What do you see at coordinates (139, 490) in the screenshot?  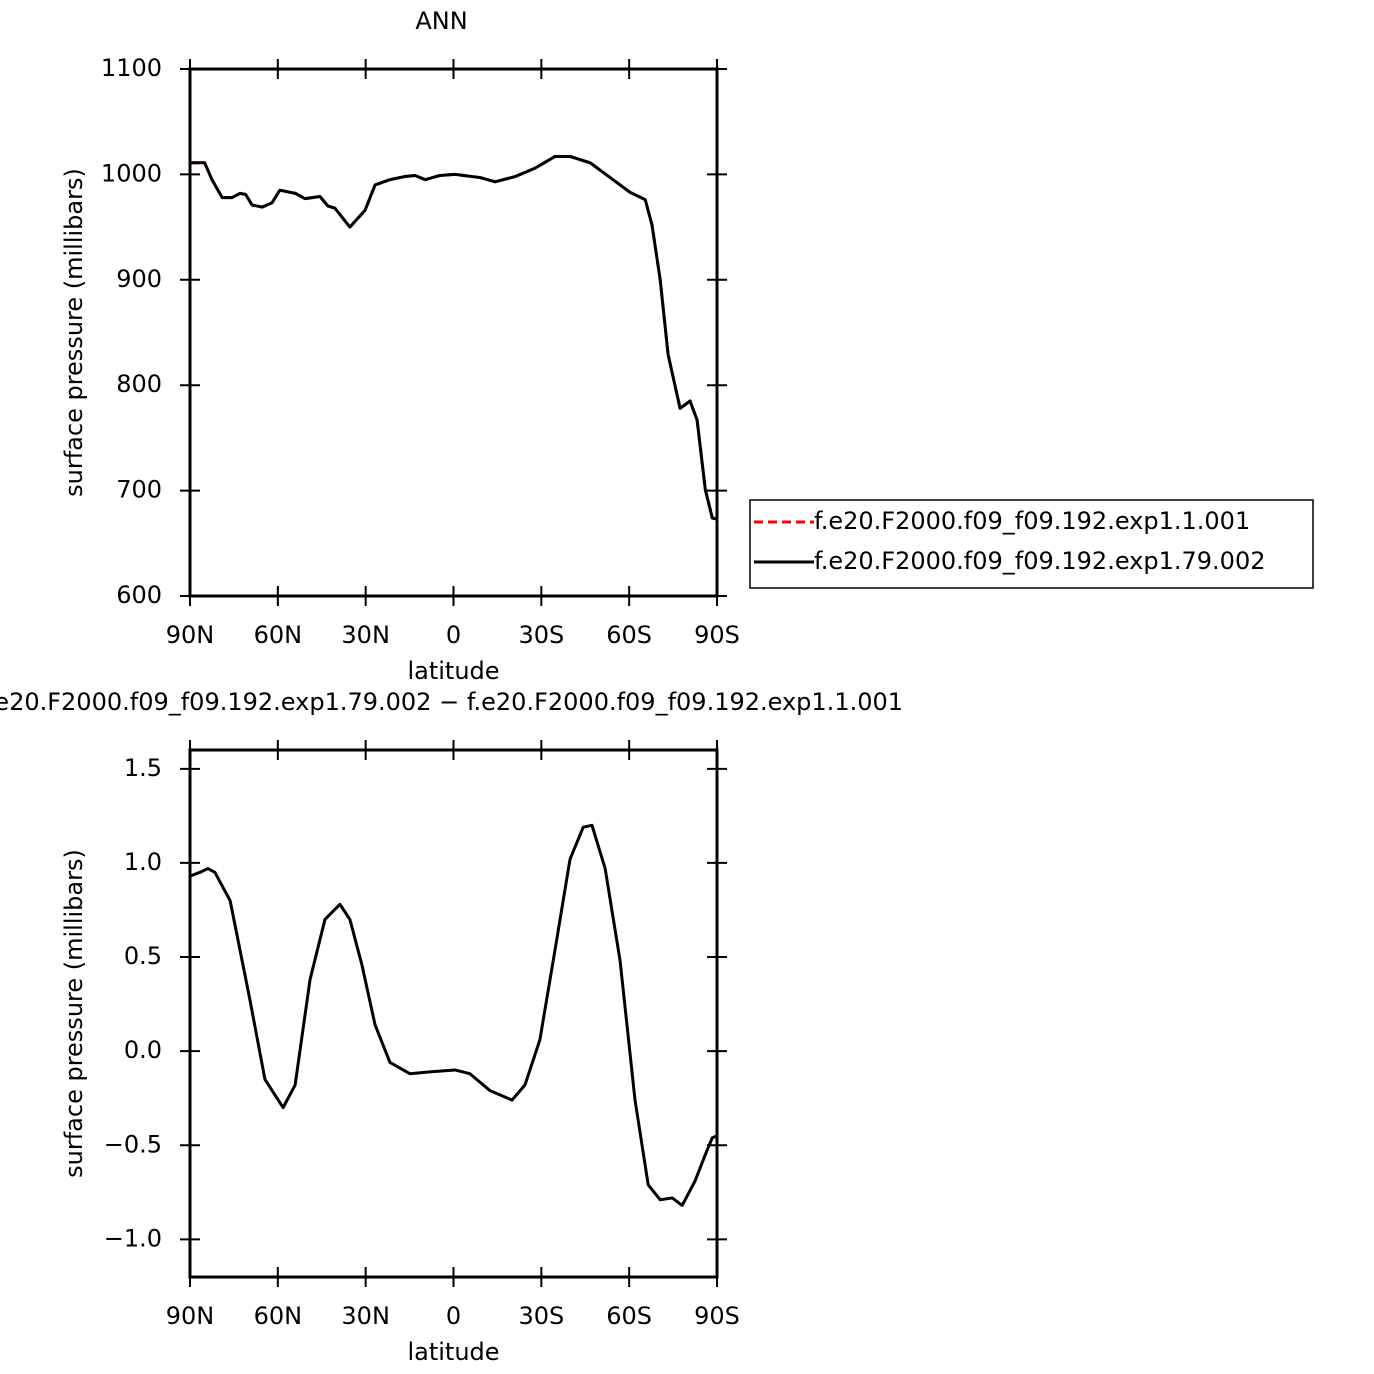 I see `y-tick-label: 700` at bounding box center [139, 490].